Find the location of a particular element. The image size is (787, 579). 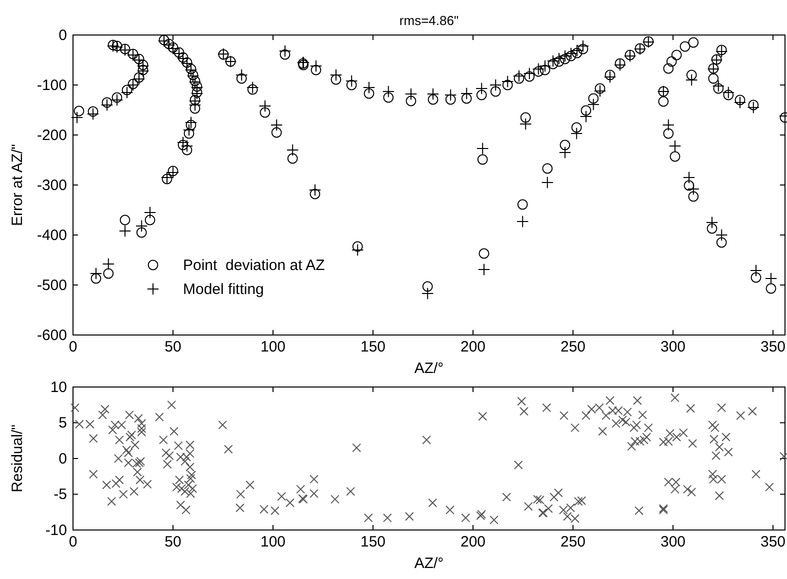

y-tick-label: -300 is located at coordinates (51, 185).